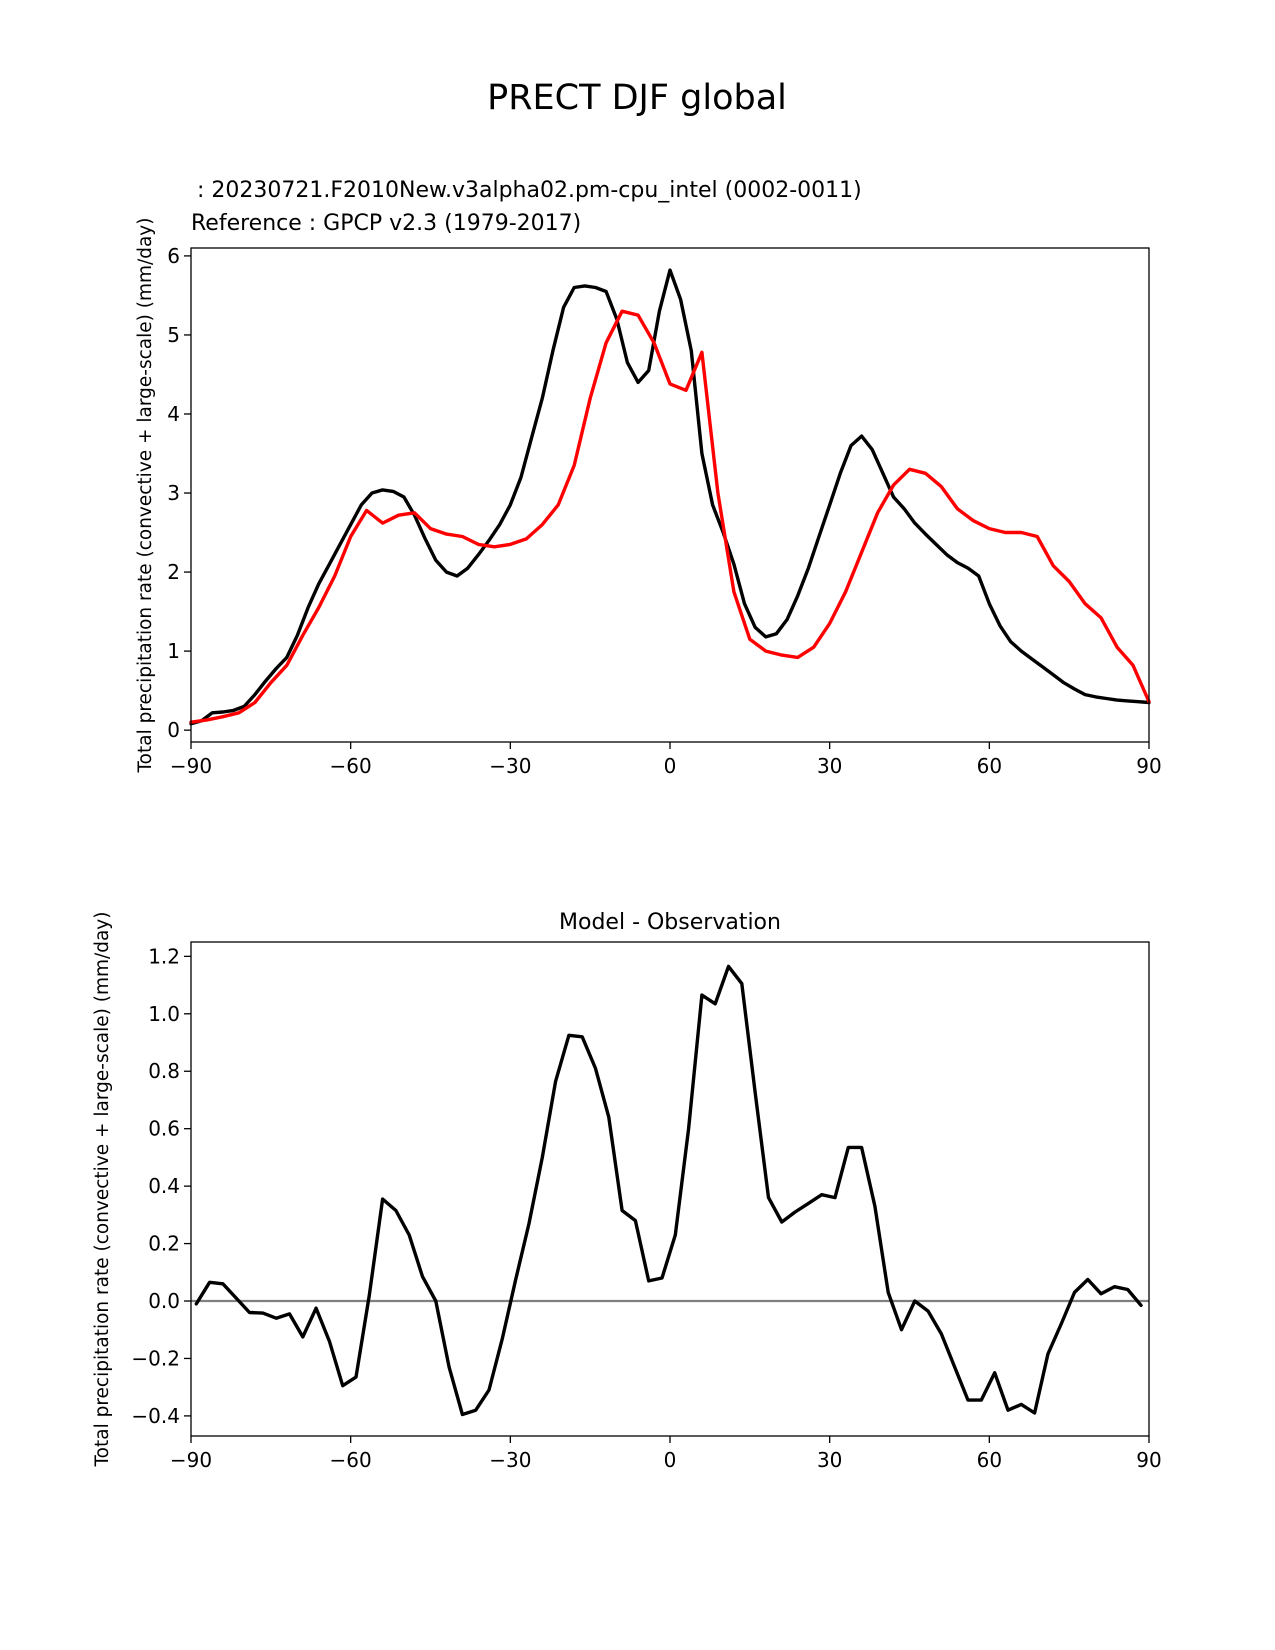 The image size is (1275, 1650). Describe the element at coordinates (164, 1301) in the screenshot. I see `y-tick-label: 0.0` at that location.